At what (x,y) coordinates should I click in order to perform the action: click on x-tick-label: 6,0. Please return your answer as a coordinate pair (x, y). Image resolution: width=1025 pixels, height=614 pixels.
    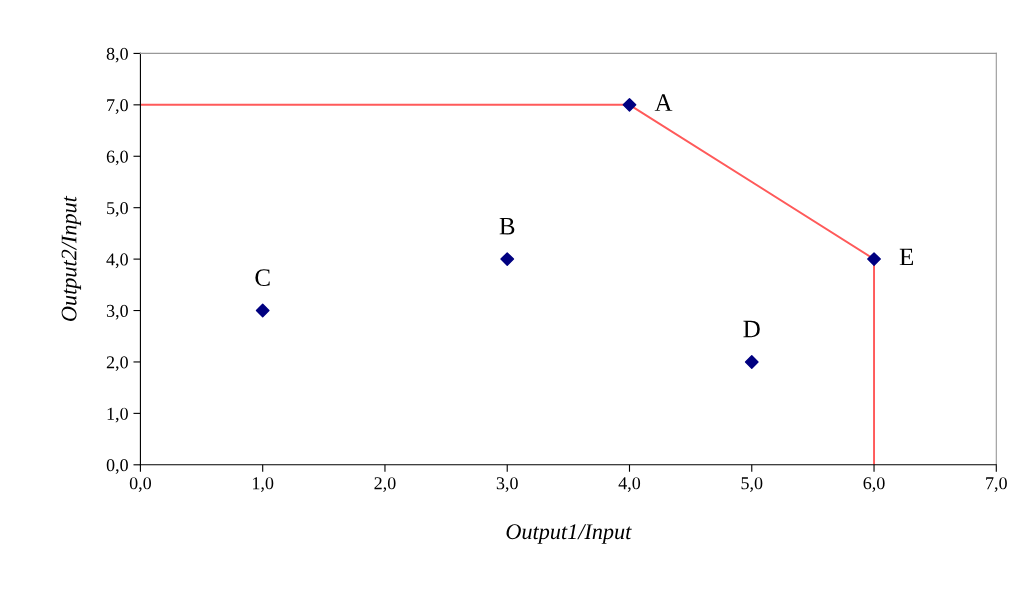
    Looking at the image, I should click on (874, 484).